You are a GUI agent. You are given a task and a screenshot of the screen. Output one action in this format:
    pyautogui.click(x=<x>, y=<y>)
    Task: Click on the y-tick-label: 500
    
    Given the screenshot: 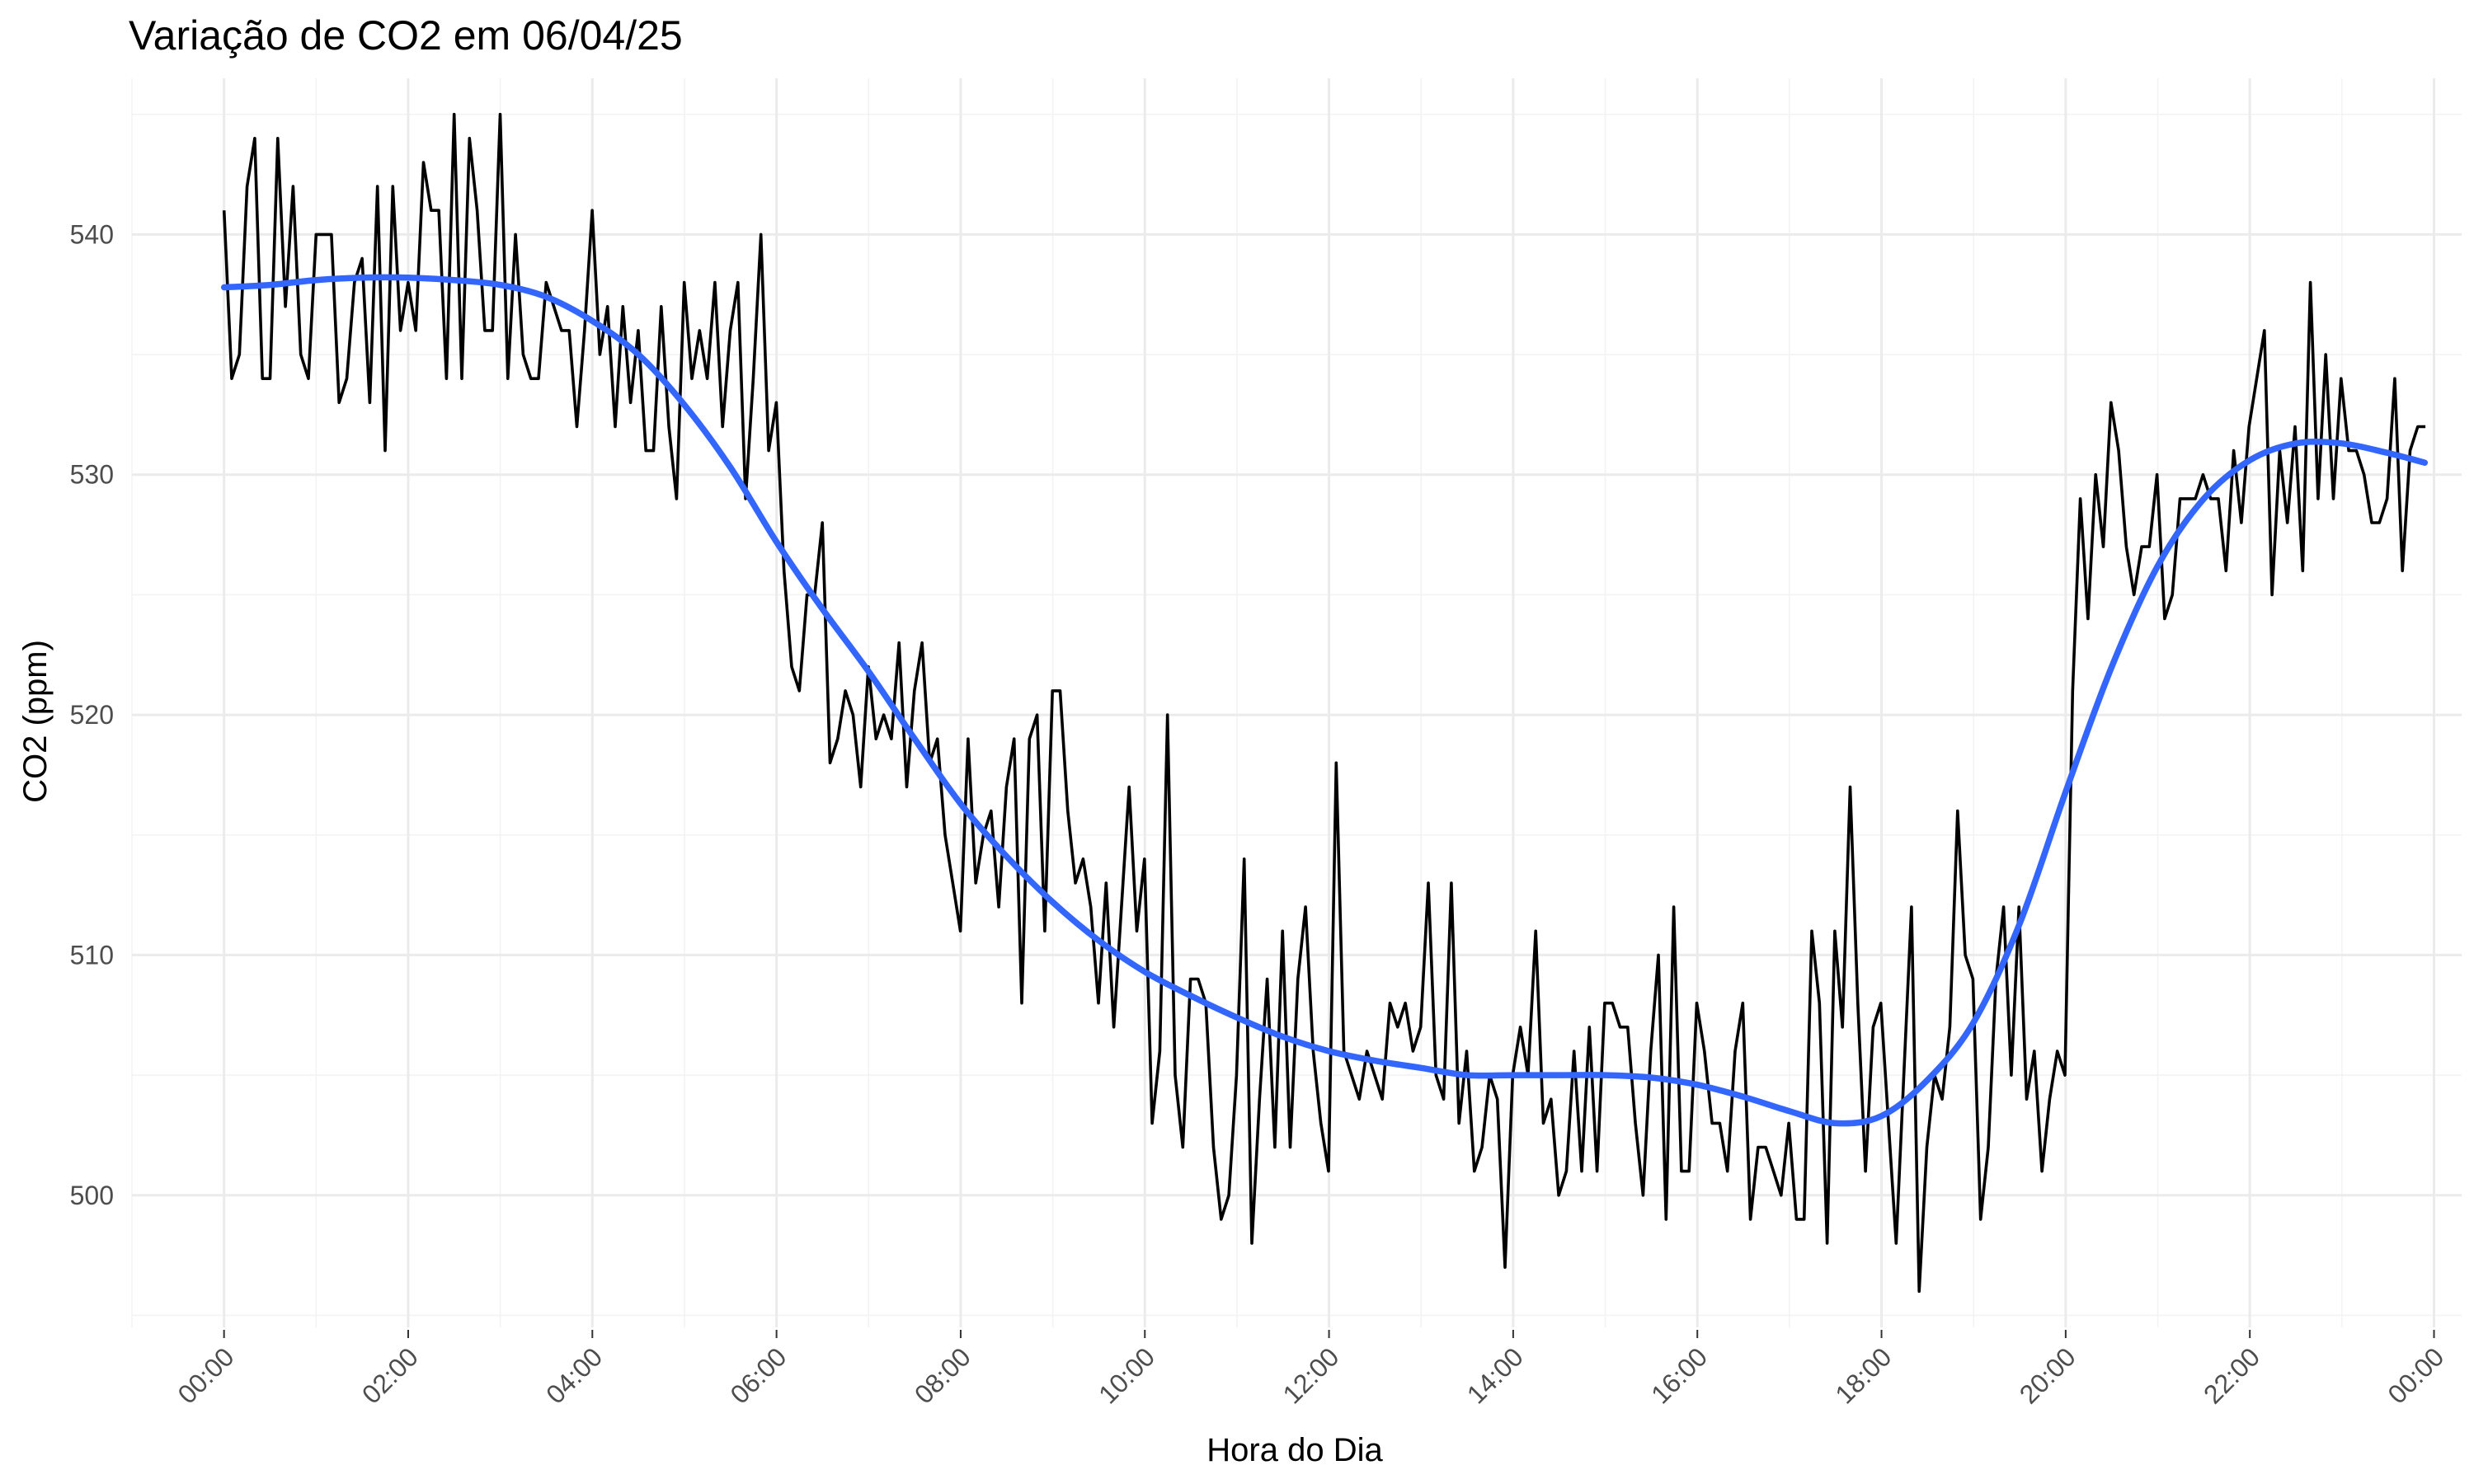 What is the action you would take?
    pyautogui.click(x=92, y=1195)
    